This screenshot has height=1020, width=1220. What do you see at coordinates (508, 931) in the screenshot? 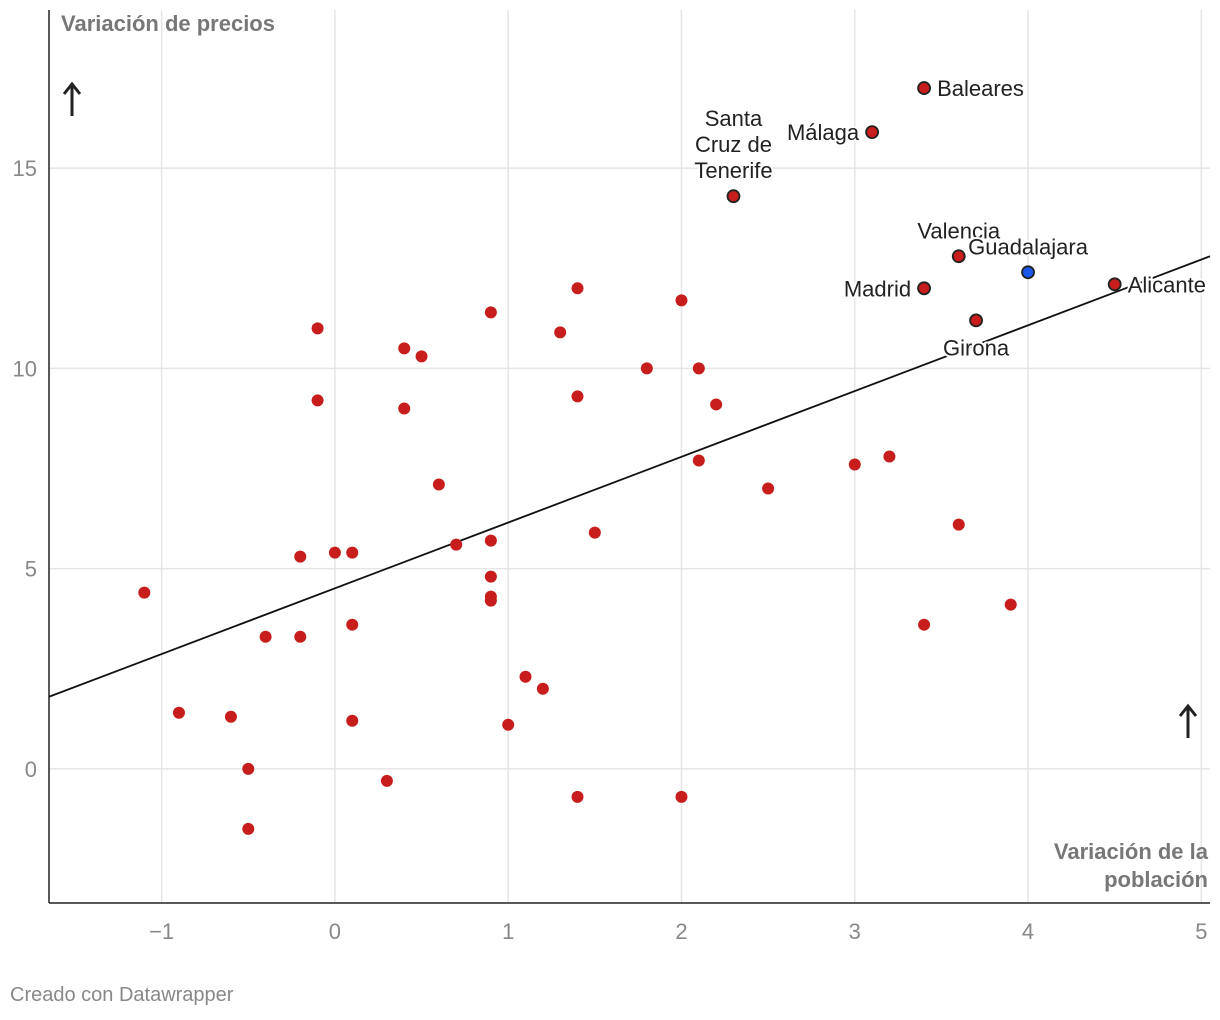
I see `x-tick-label: 1` at bounding box center [508, 931].